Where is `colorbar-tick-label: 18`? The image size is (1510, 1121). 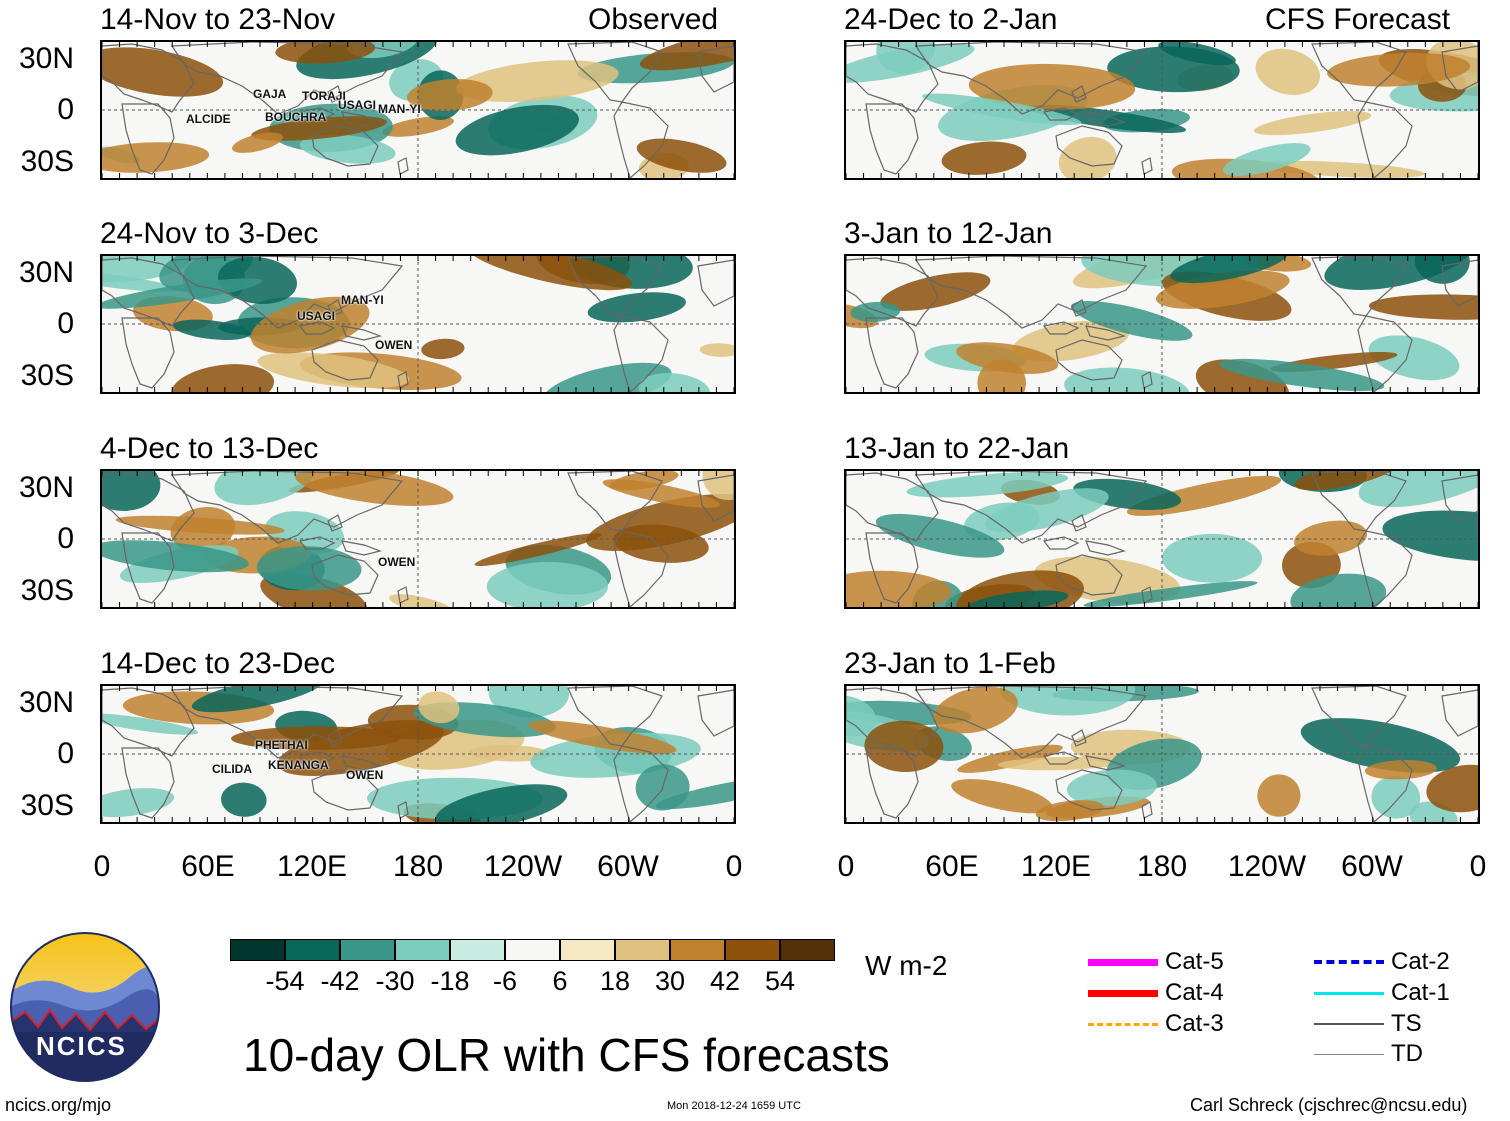 colorbar-tick-label: 18 is located at coordinates (615, 981).